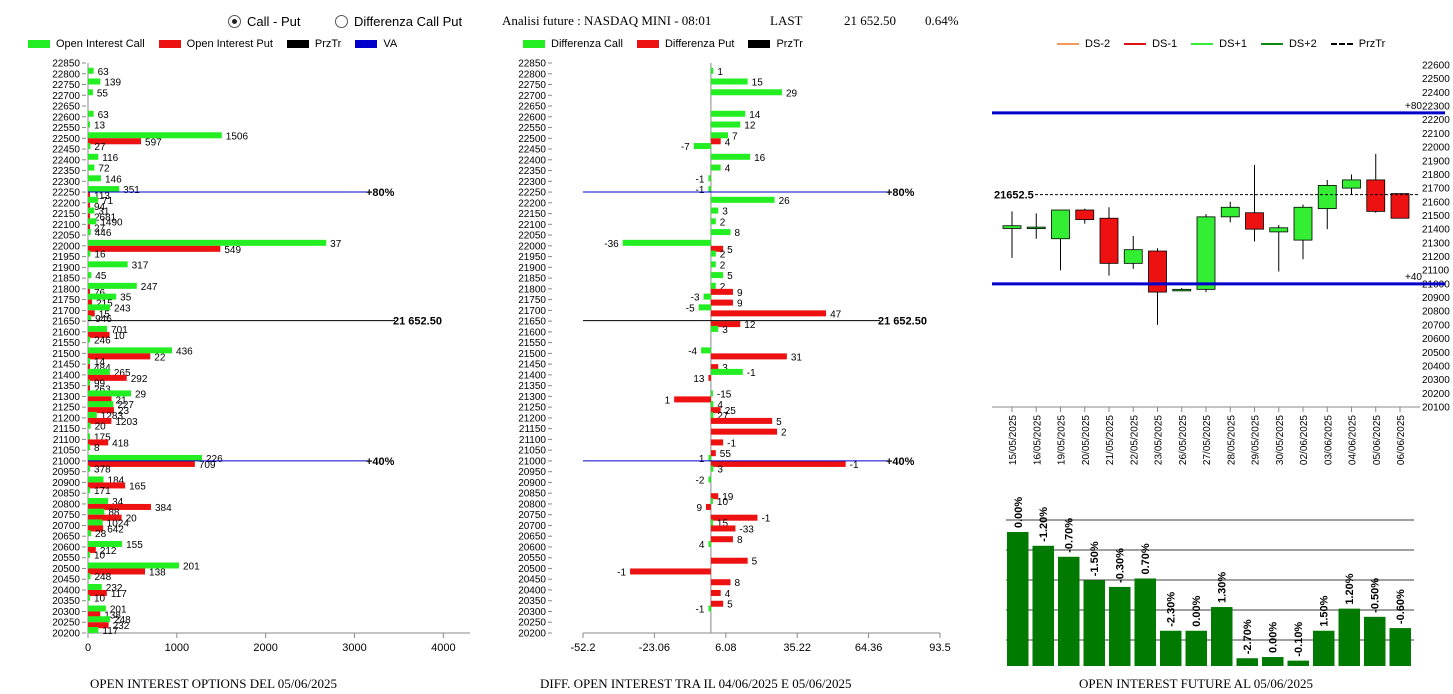 The image size is (1453, 694). What do you see at coordinates (532, 225) in the screenshot?
I see `strike-tick-label: 22100` at bounding box center [532, 225].